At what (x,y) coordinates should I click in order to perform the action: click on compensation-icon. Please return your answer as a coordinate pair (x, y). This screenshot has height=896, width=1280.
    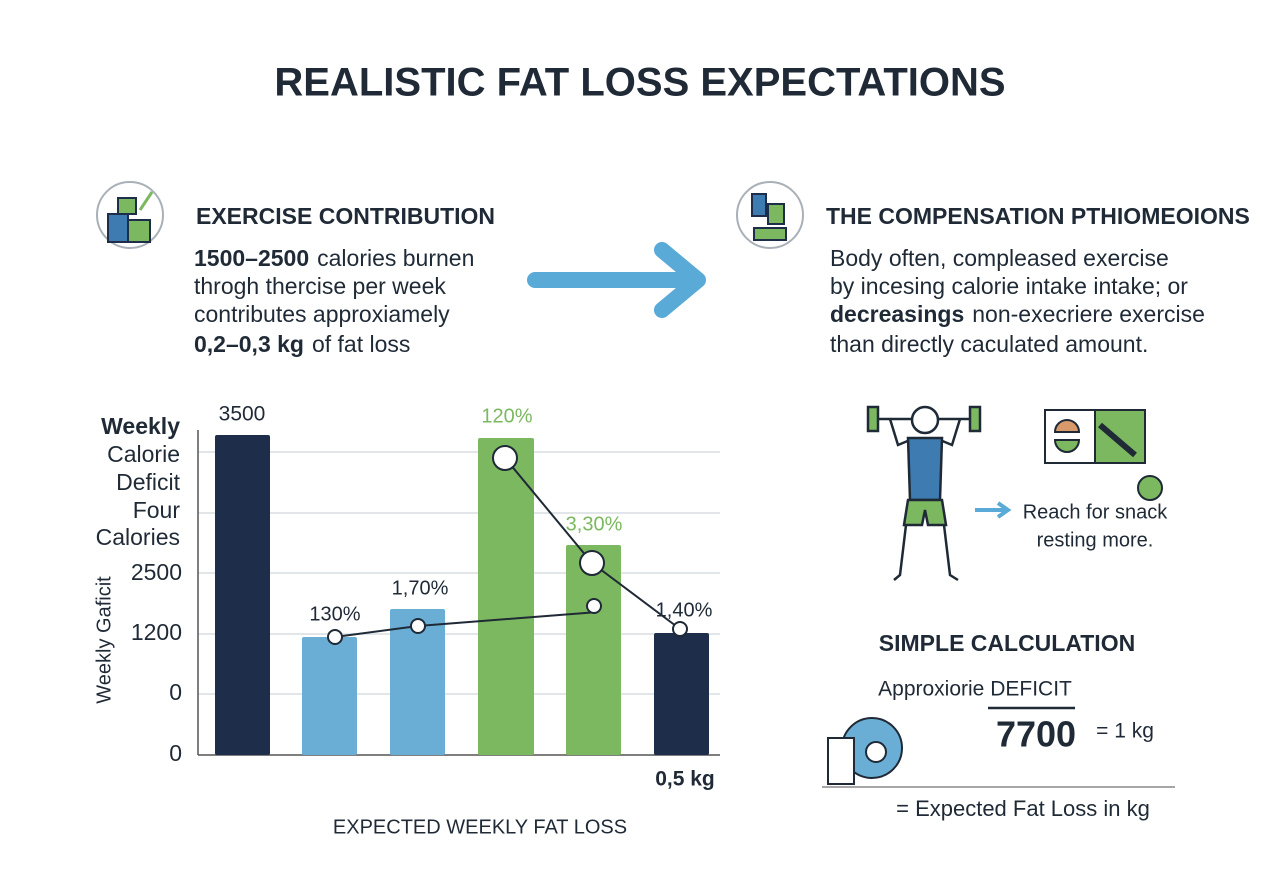
    Looking at the image, I should click on (770, 215).